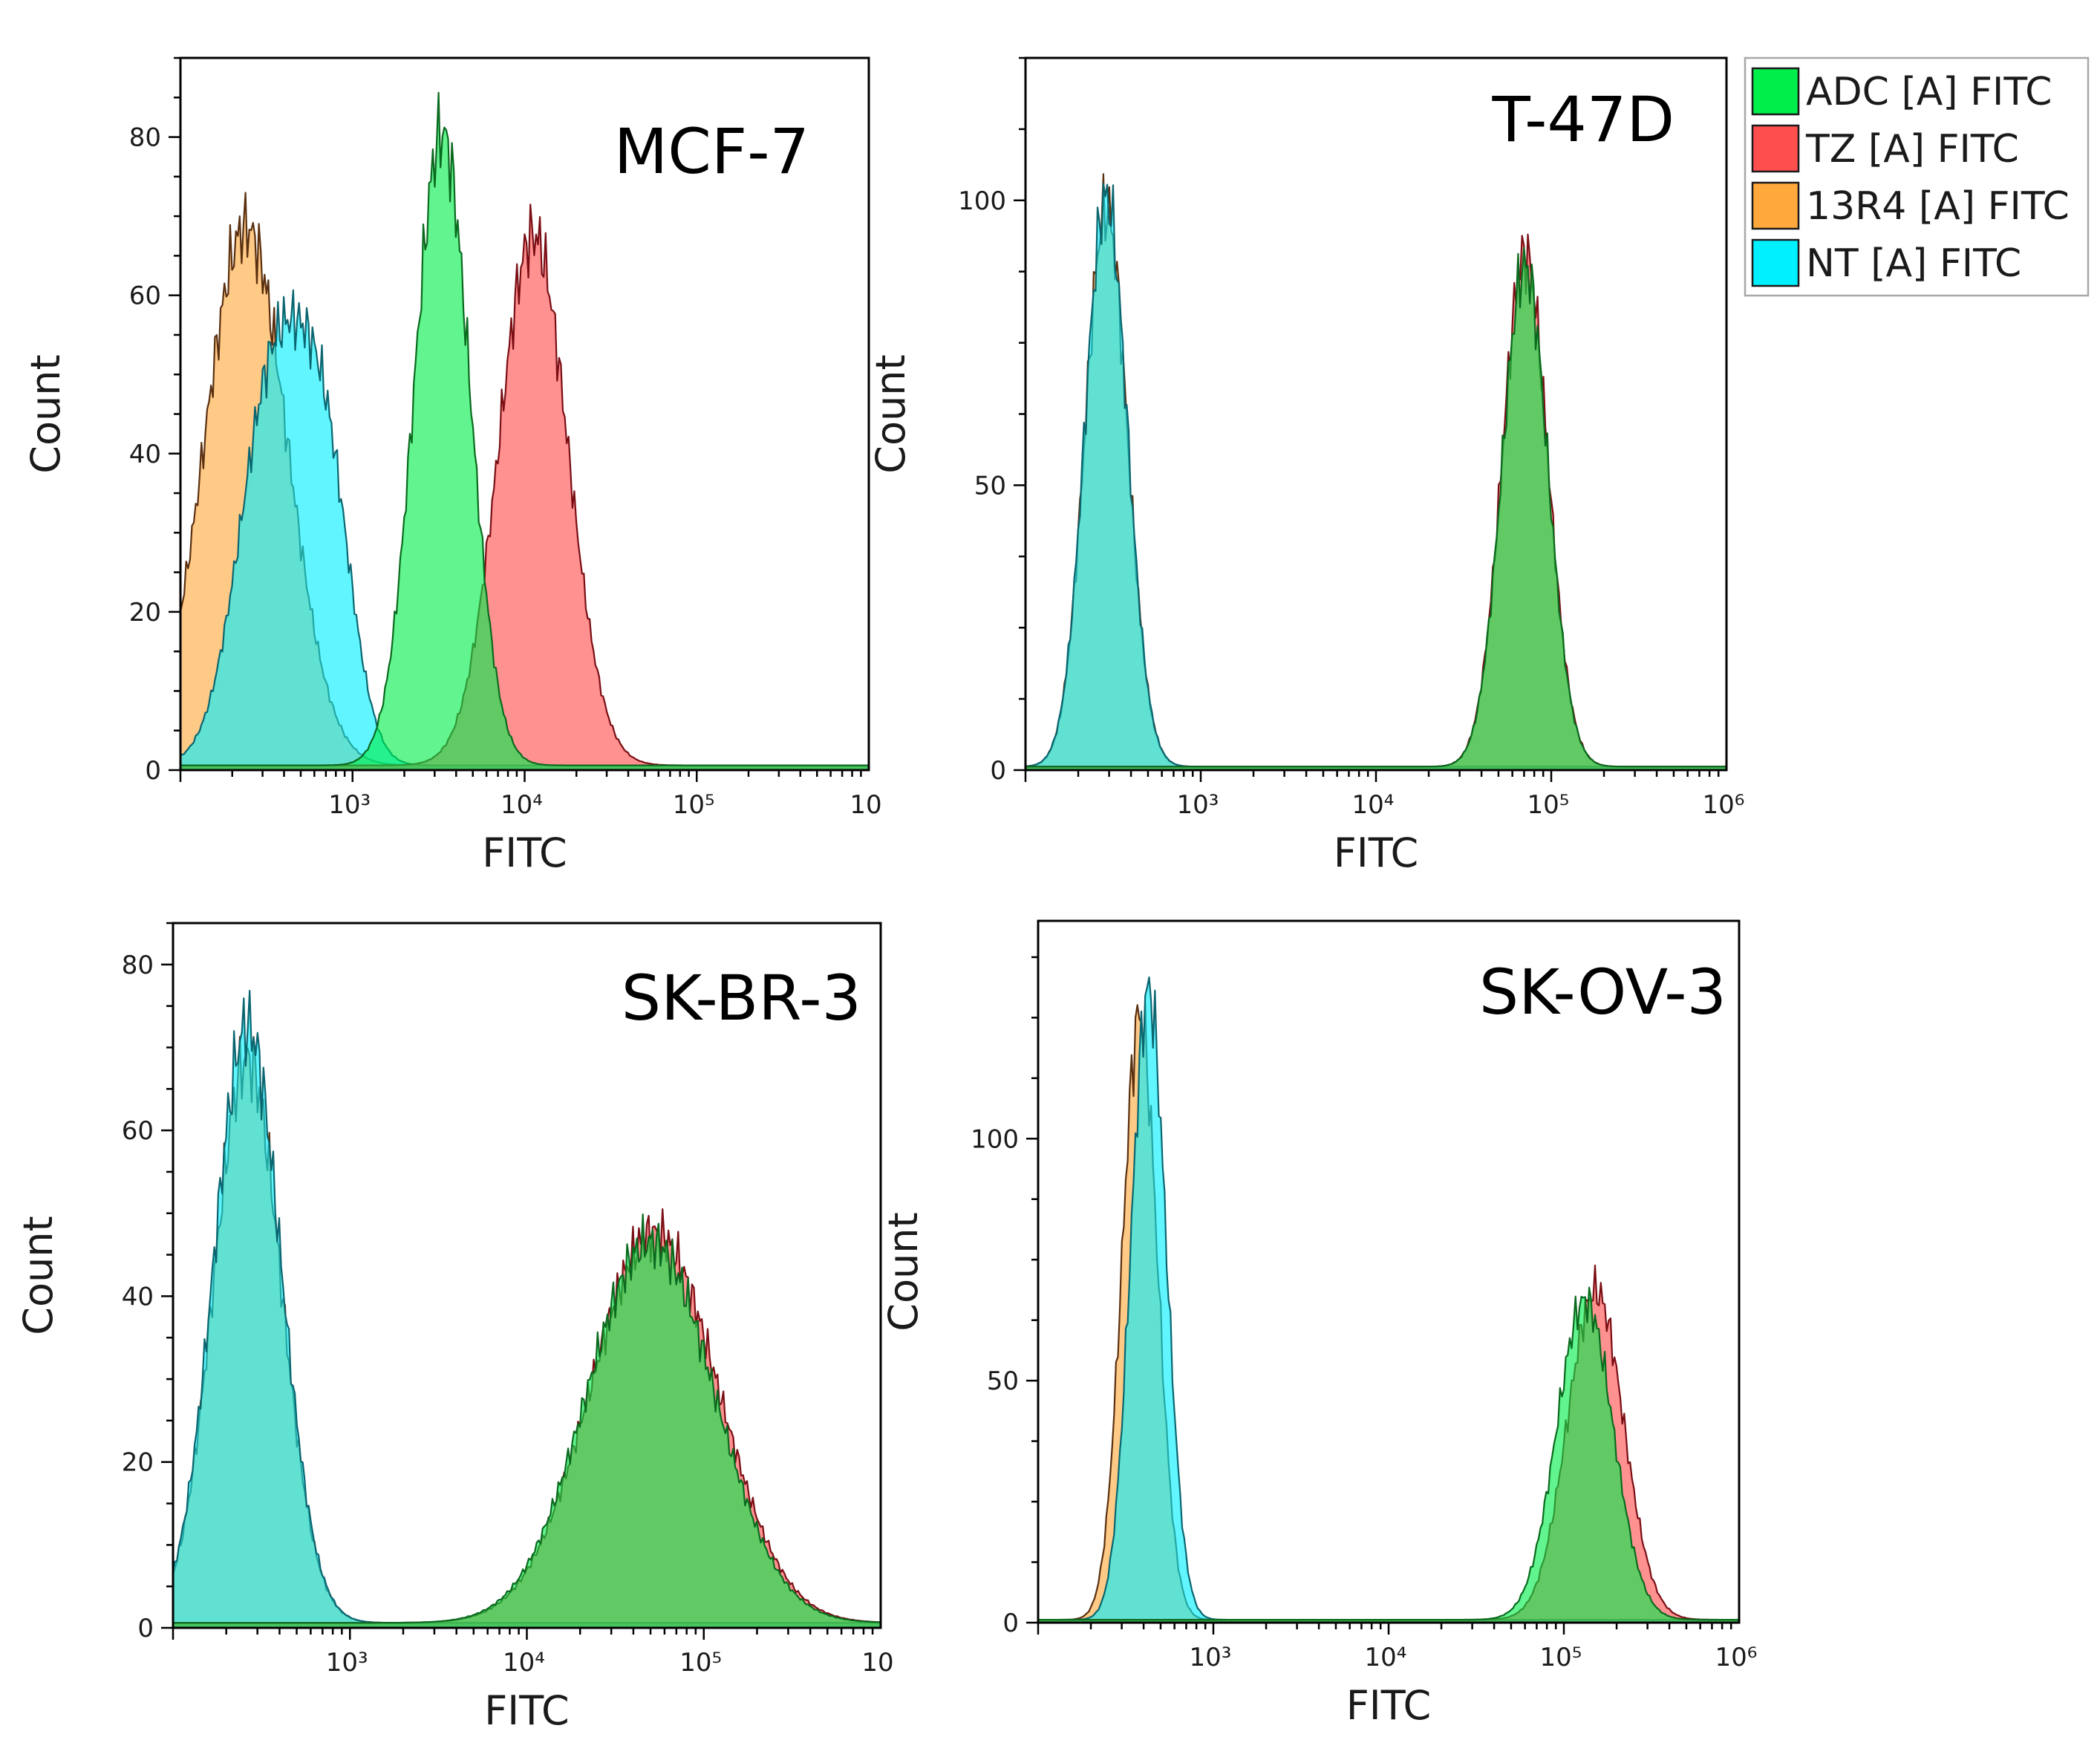  I want to click on legend-label: TZ [A] FITC, so click(1912, 149).